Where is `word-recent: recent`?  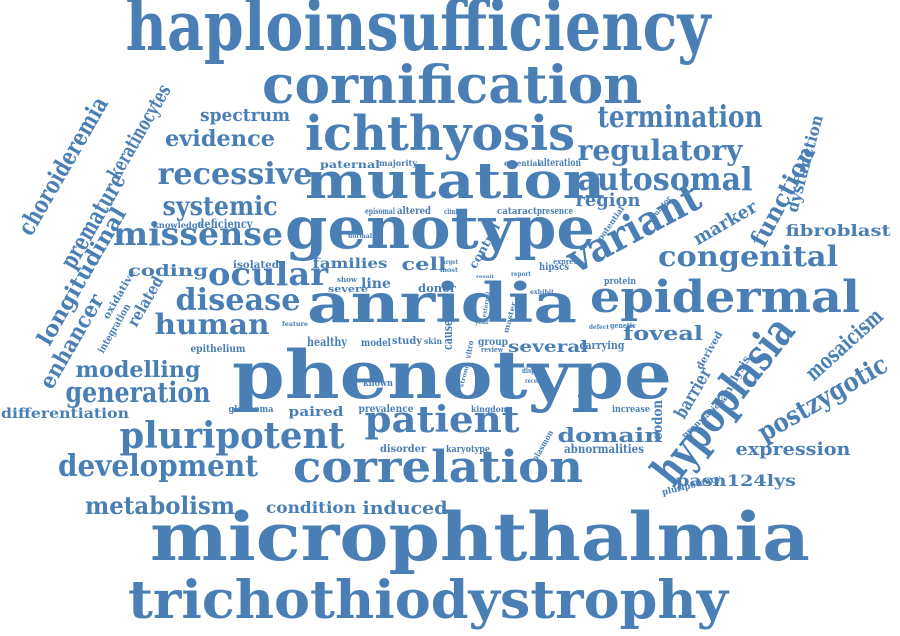
word-recent: recent is located at coordinates (534, 381).